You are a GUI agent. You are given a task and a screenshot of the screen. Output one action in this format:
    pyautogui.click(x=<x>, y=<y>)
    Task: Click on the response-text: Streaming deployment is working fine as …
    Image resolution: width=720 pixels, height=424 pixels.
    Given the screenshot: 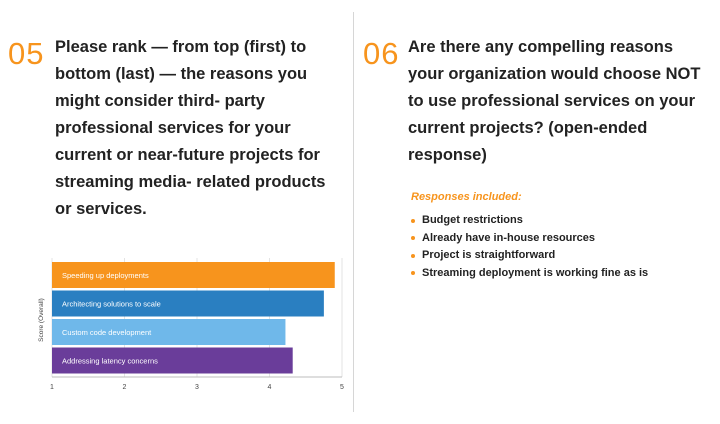 What is the action you would take?
    pyautogui.click(x=535, y=272)
    